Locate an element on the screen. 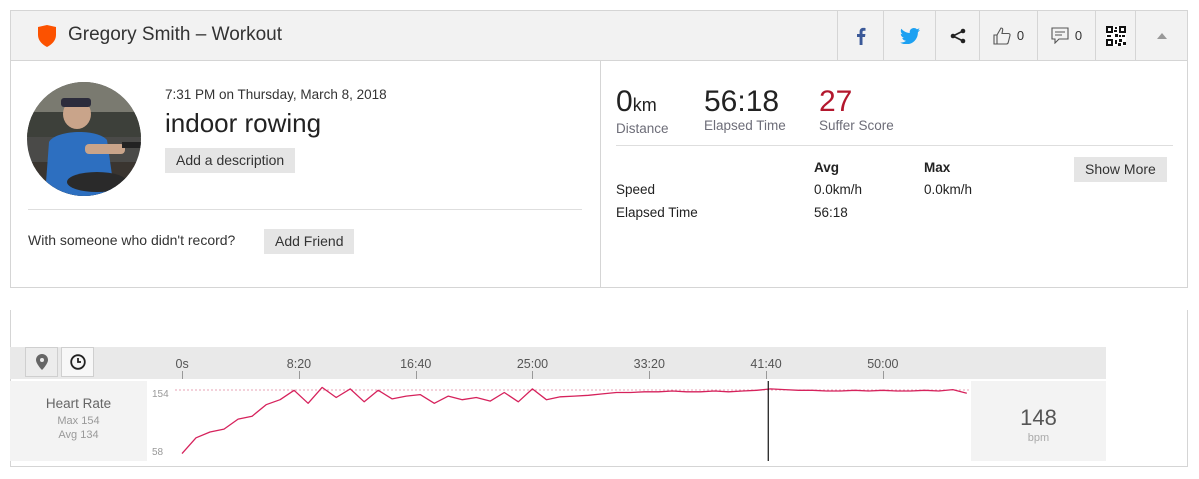 The image size is (1199, 479). heart-rate-chart: 154 58 is located at coordinates (559, 421).